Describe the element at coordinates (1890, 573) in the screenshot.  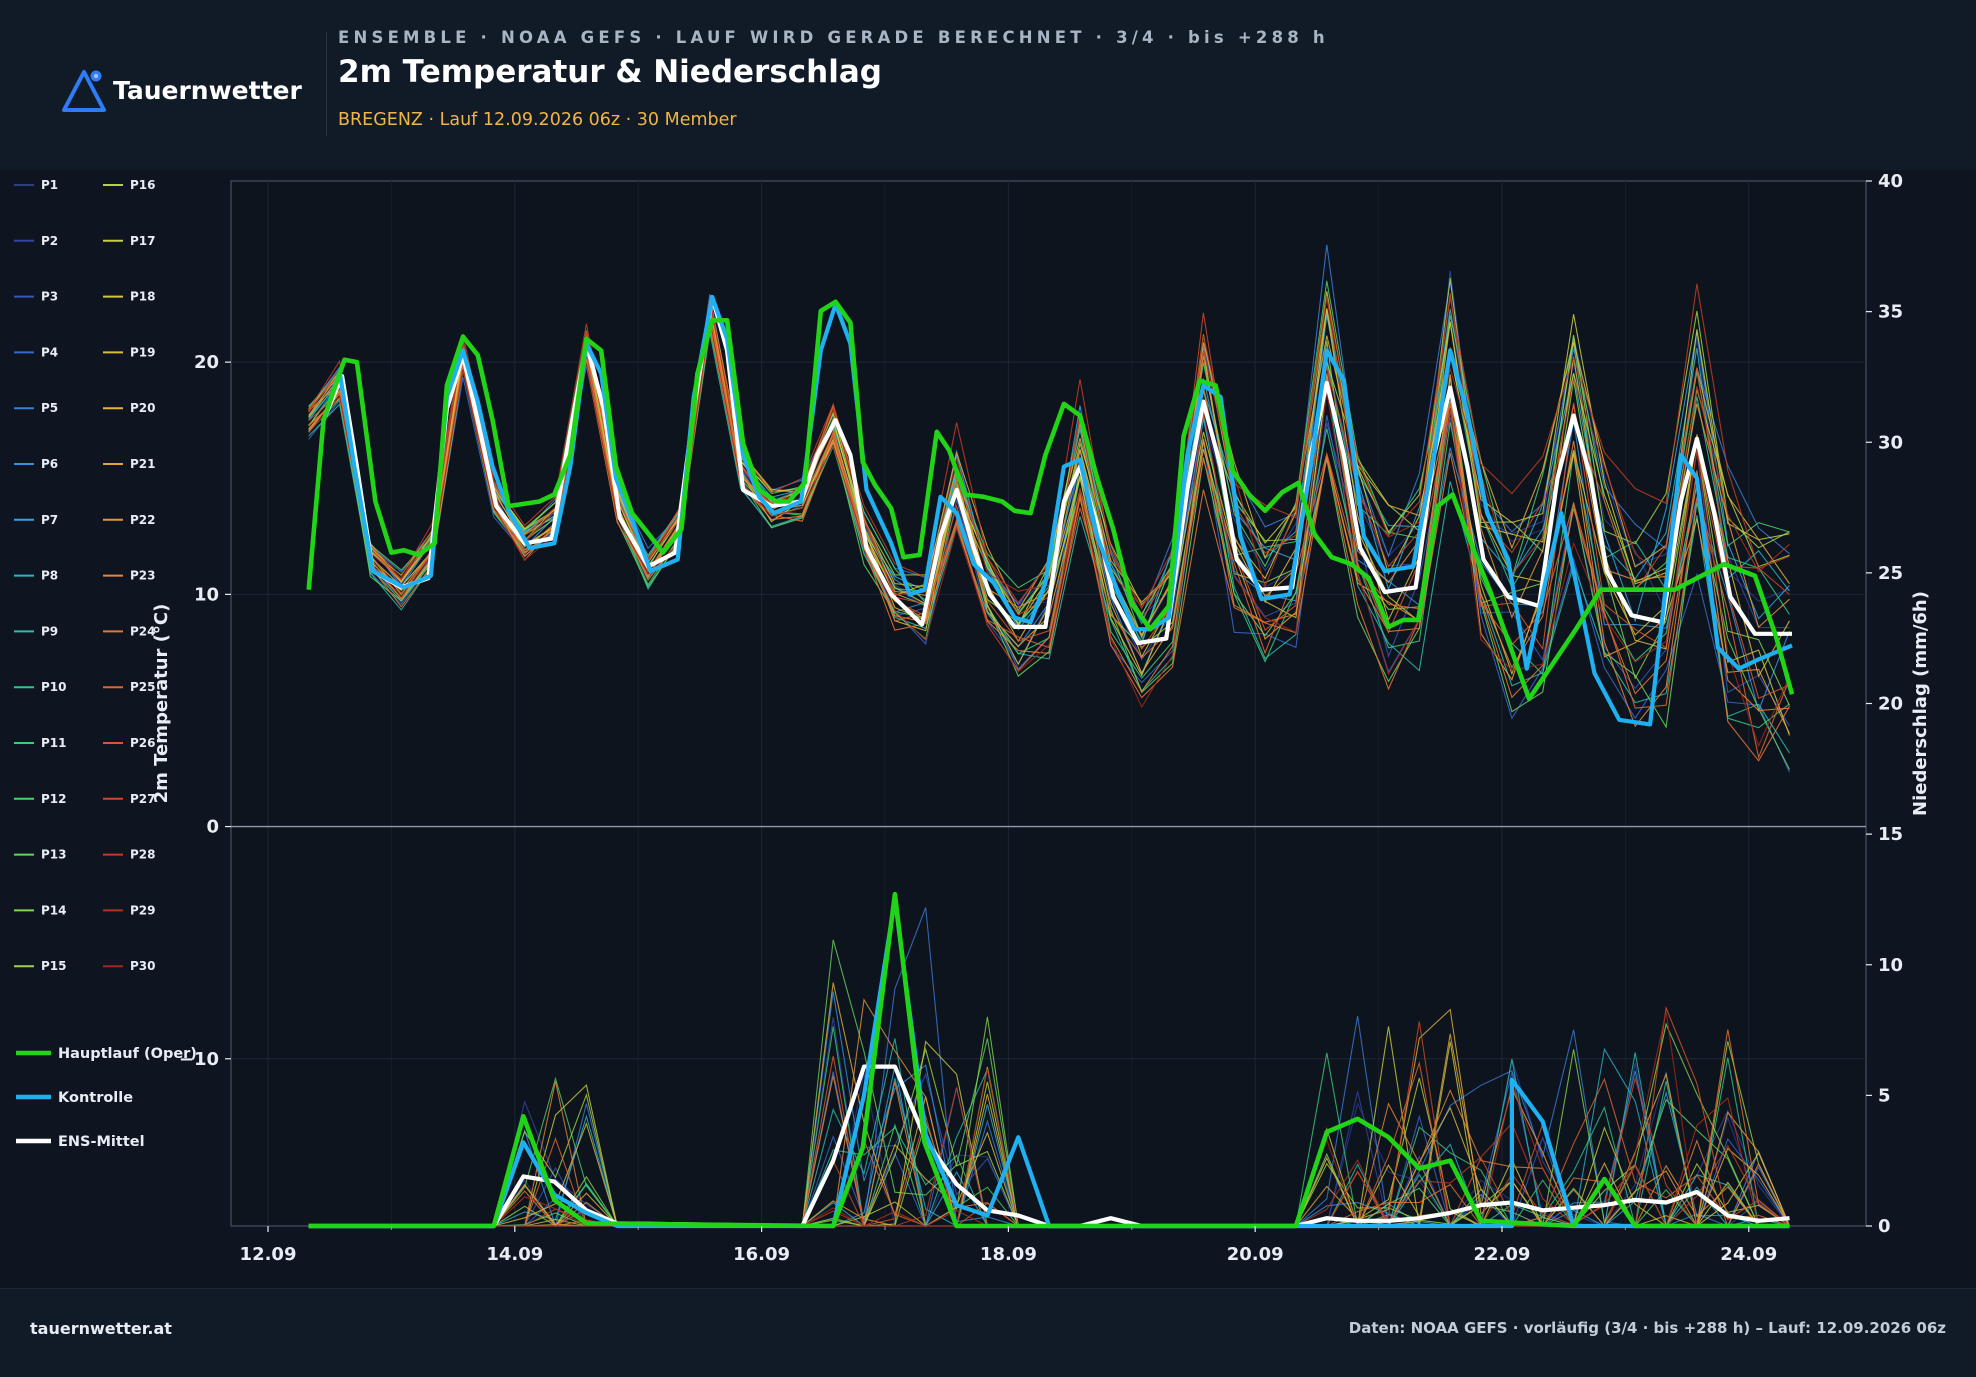
I see `y-right-tick-label: 25` at that location.